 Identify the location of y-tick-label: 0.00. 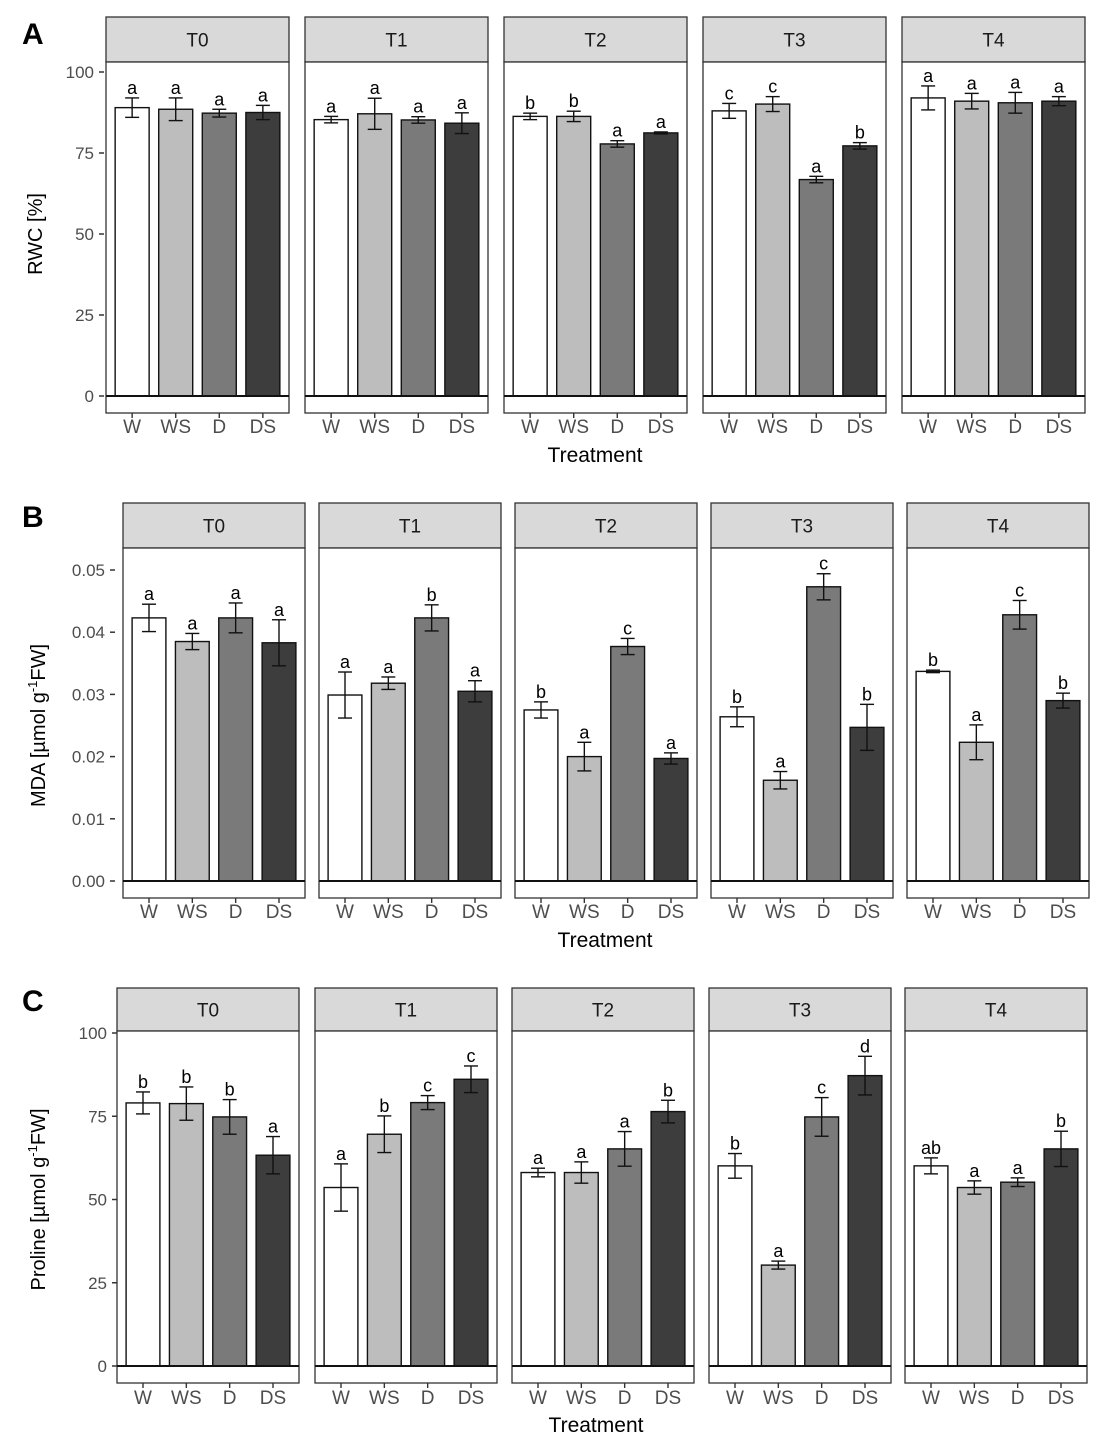
(88, 881).